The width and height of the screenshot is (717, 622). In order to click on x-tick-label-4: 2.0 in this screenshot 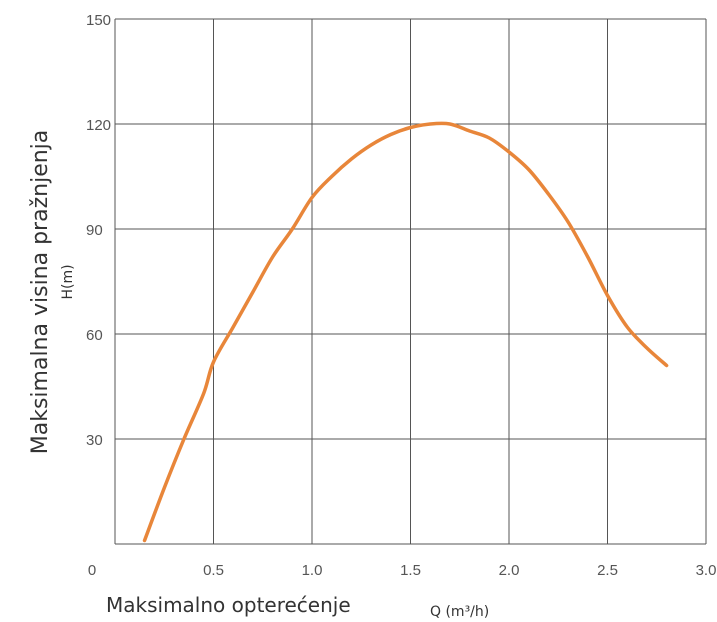, I will do `click(509, 570)`.